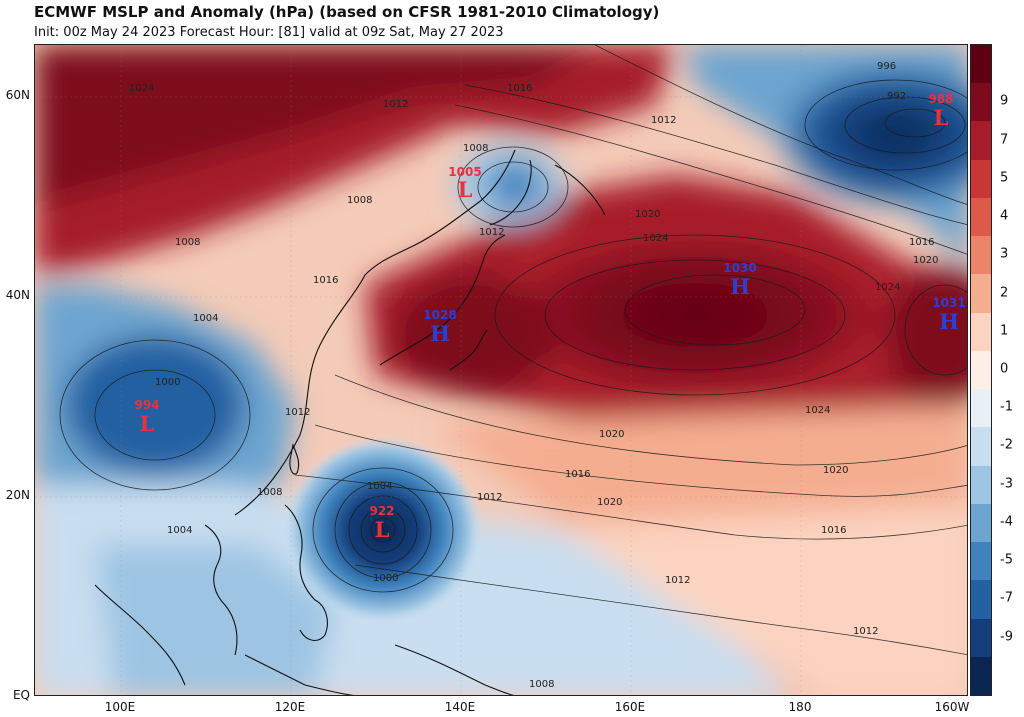 Image resolution: width=1024 pixels, height=717 pixels. Describe the element at coordinates (1006, 522) in the screenshot. I see `colorbar-tick-label: -4` at that location.